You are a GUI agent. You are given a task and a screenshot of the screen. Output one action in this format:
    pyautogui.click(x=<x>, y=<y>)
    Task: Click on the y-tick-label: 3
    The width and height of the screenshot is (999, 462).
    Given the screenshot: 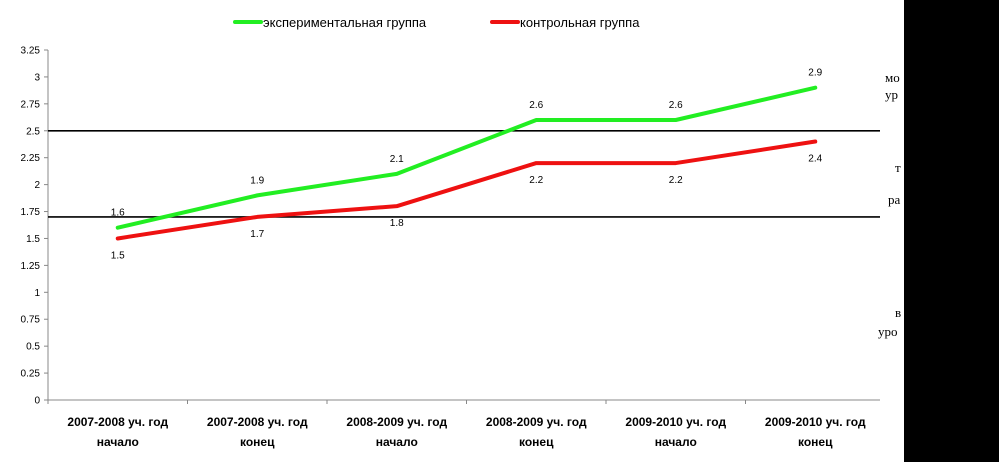 What is the action you would take?
    pyautogui.click(x=37, y=77)
    